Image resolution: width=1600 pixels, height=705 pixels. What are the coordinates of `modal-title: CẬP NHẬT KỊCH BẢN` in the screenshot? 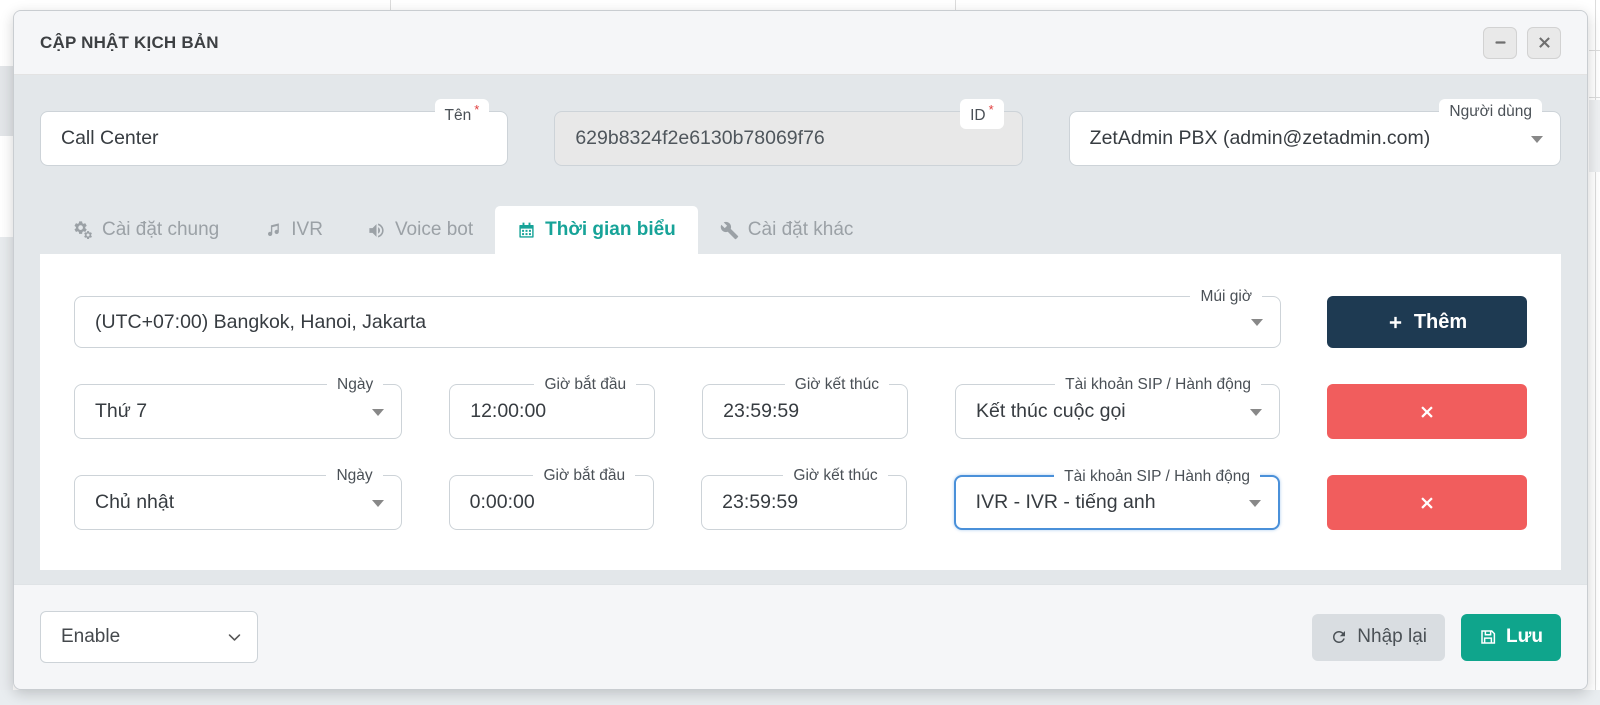 It's located at (129, 42).